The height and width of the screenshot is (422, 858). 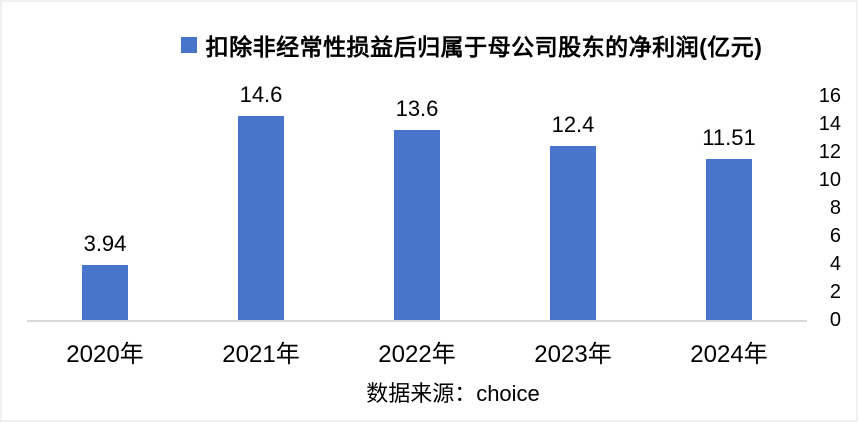 I want to click on legend-label: 扣除非经常性损益后归属于母公司股东的净利润(亿元), so click(x=484, y=47).